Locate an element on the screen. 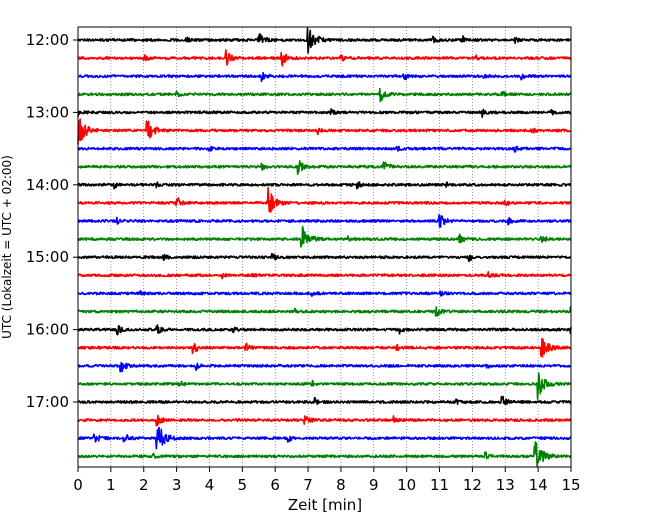 The height and width of the screenshot is (520, 650). x-tick-label: 3 is located at coordinates (177, 485).